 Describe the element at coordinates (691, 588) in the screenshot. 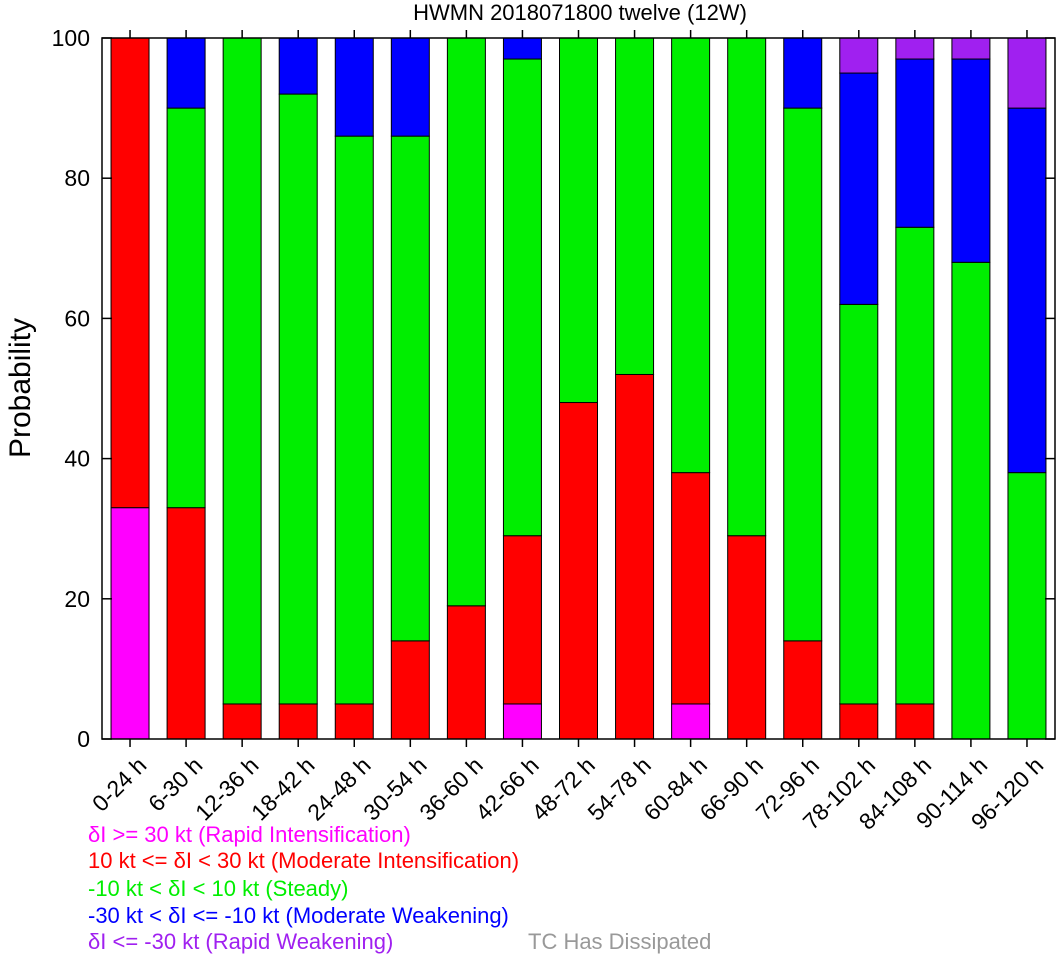

I see `bar-segment-60-84h-s1` at that location.